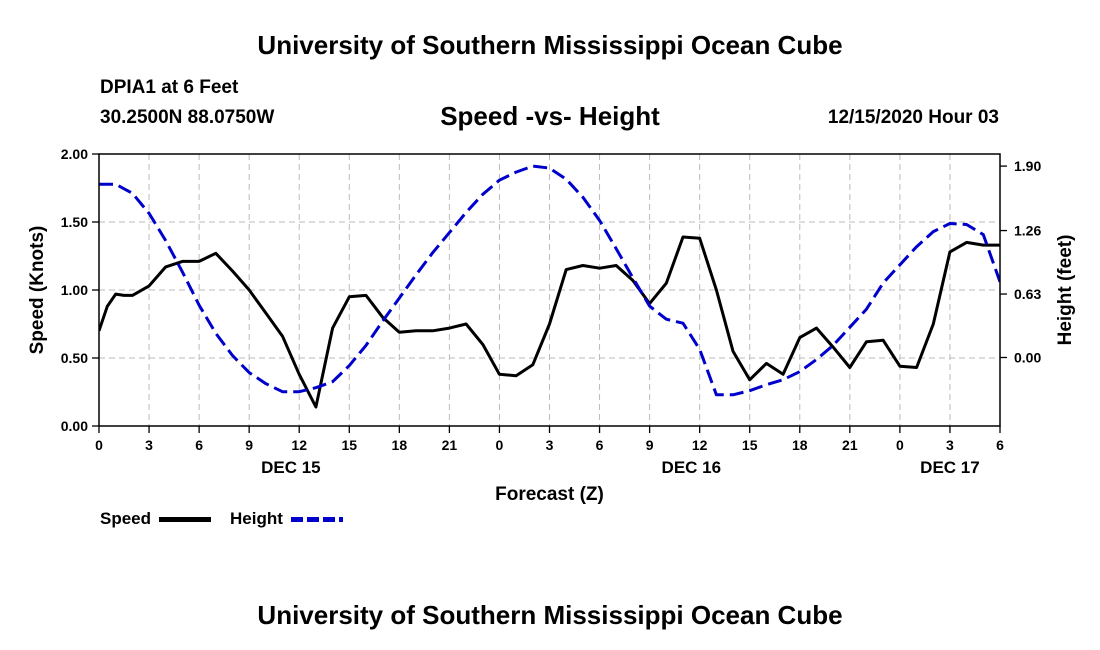 This screenshot has width=1100, height=650. Describe the element at coordinates (549, 494) in the screenshot. I see `x-axis-title: Forecast (Z)` at that location.